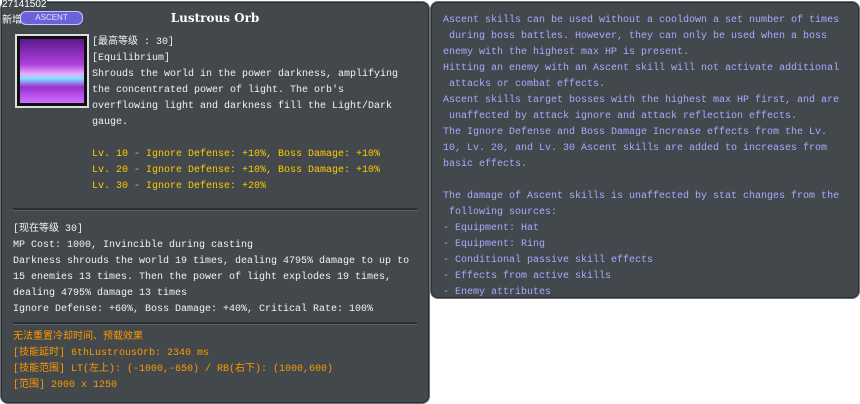 This screenshot has width=860, height=404. What do you see at coordinates (133, 42) in the screenshot?
I see `max-level: [最高等级 : 30]` at bounding box center [133, 42].